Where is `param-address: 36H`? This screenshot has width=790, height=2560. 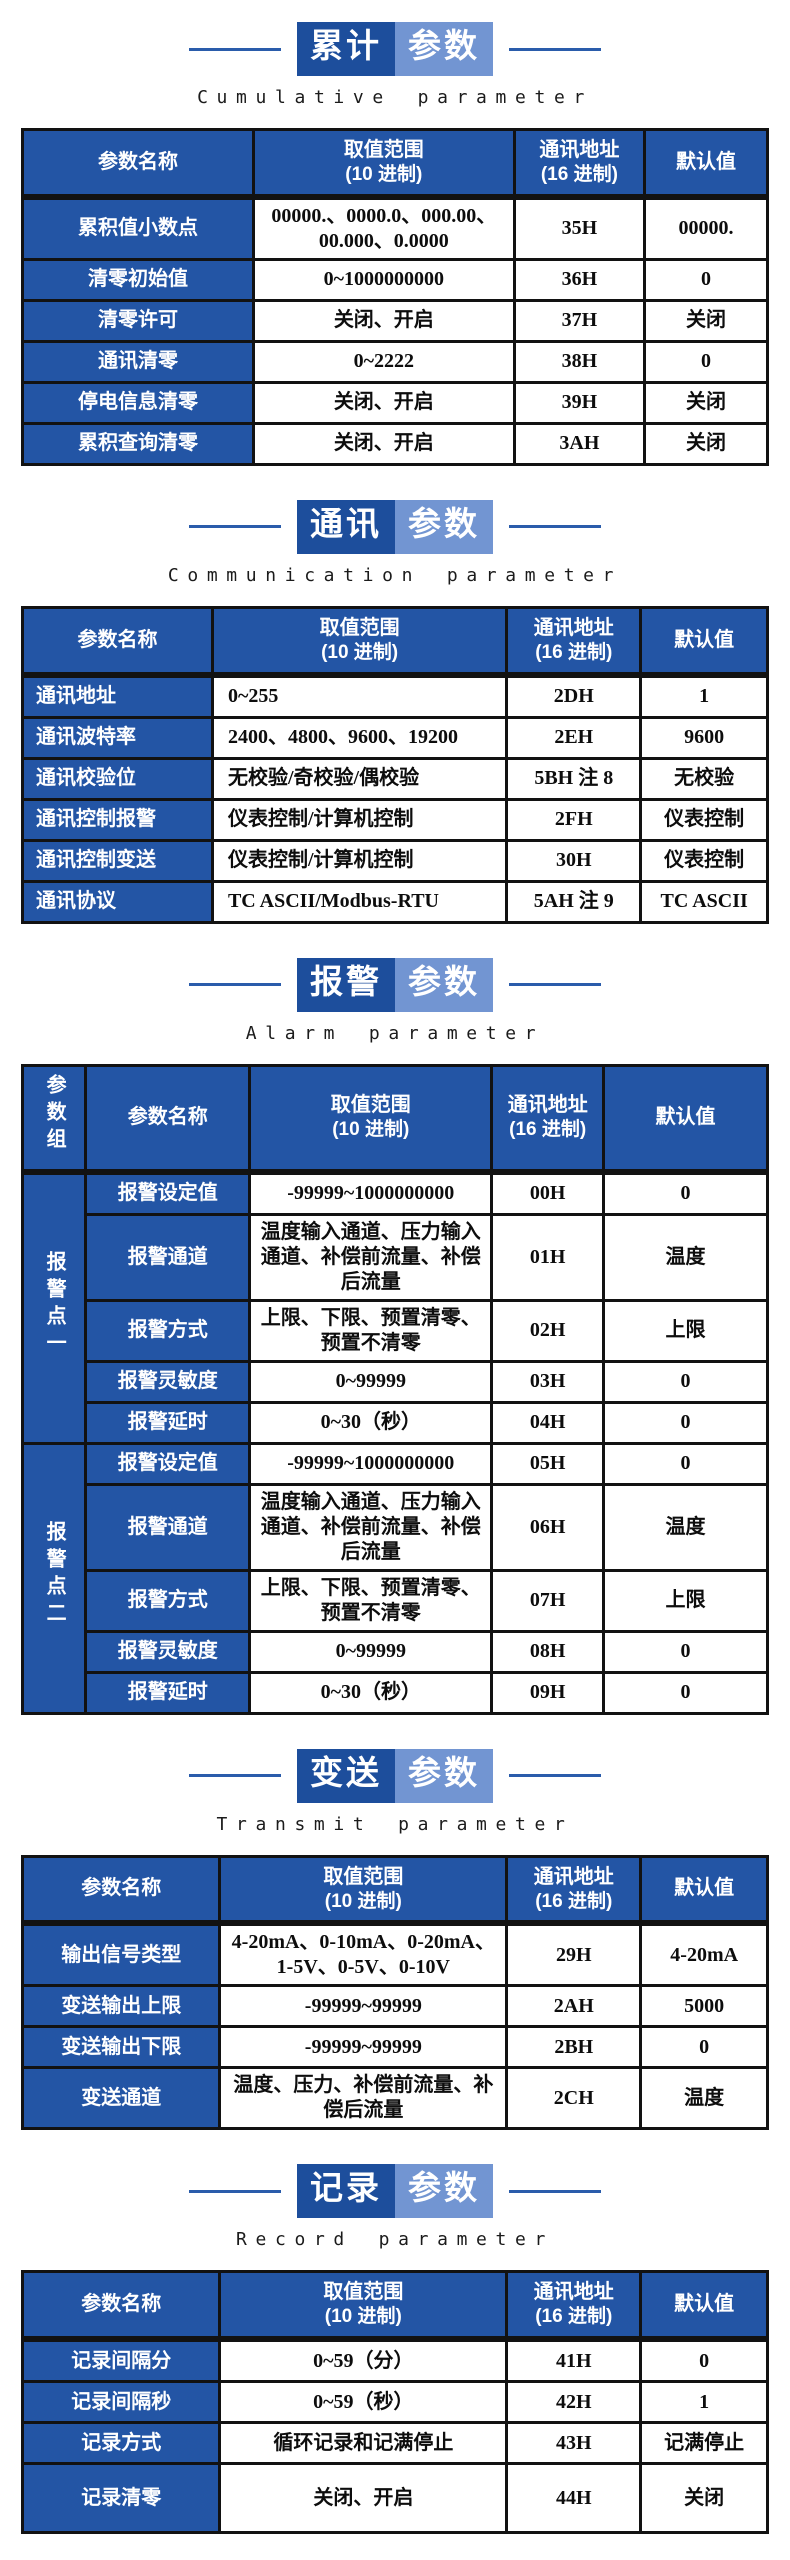
param-address: 36H is located at coordinates (579, 279).